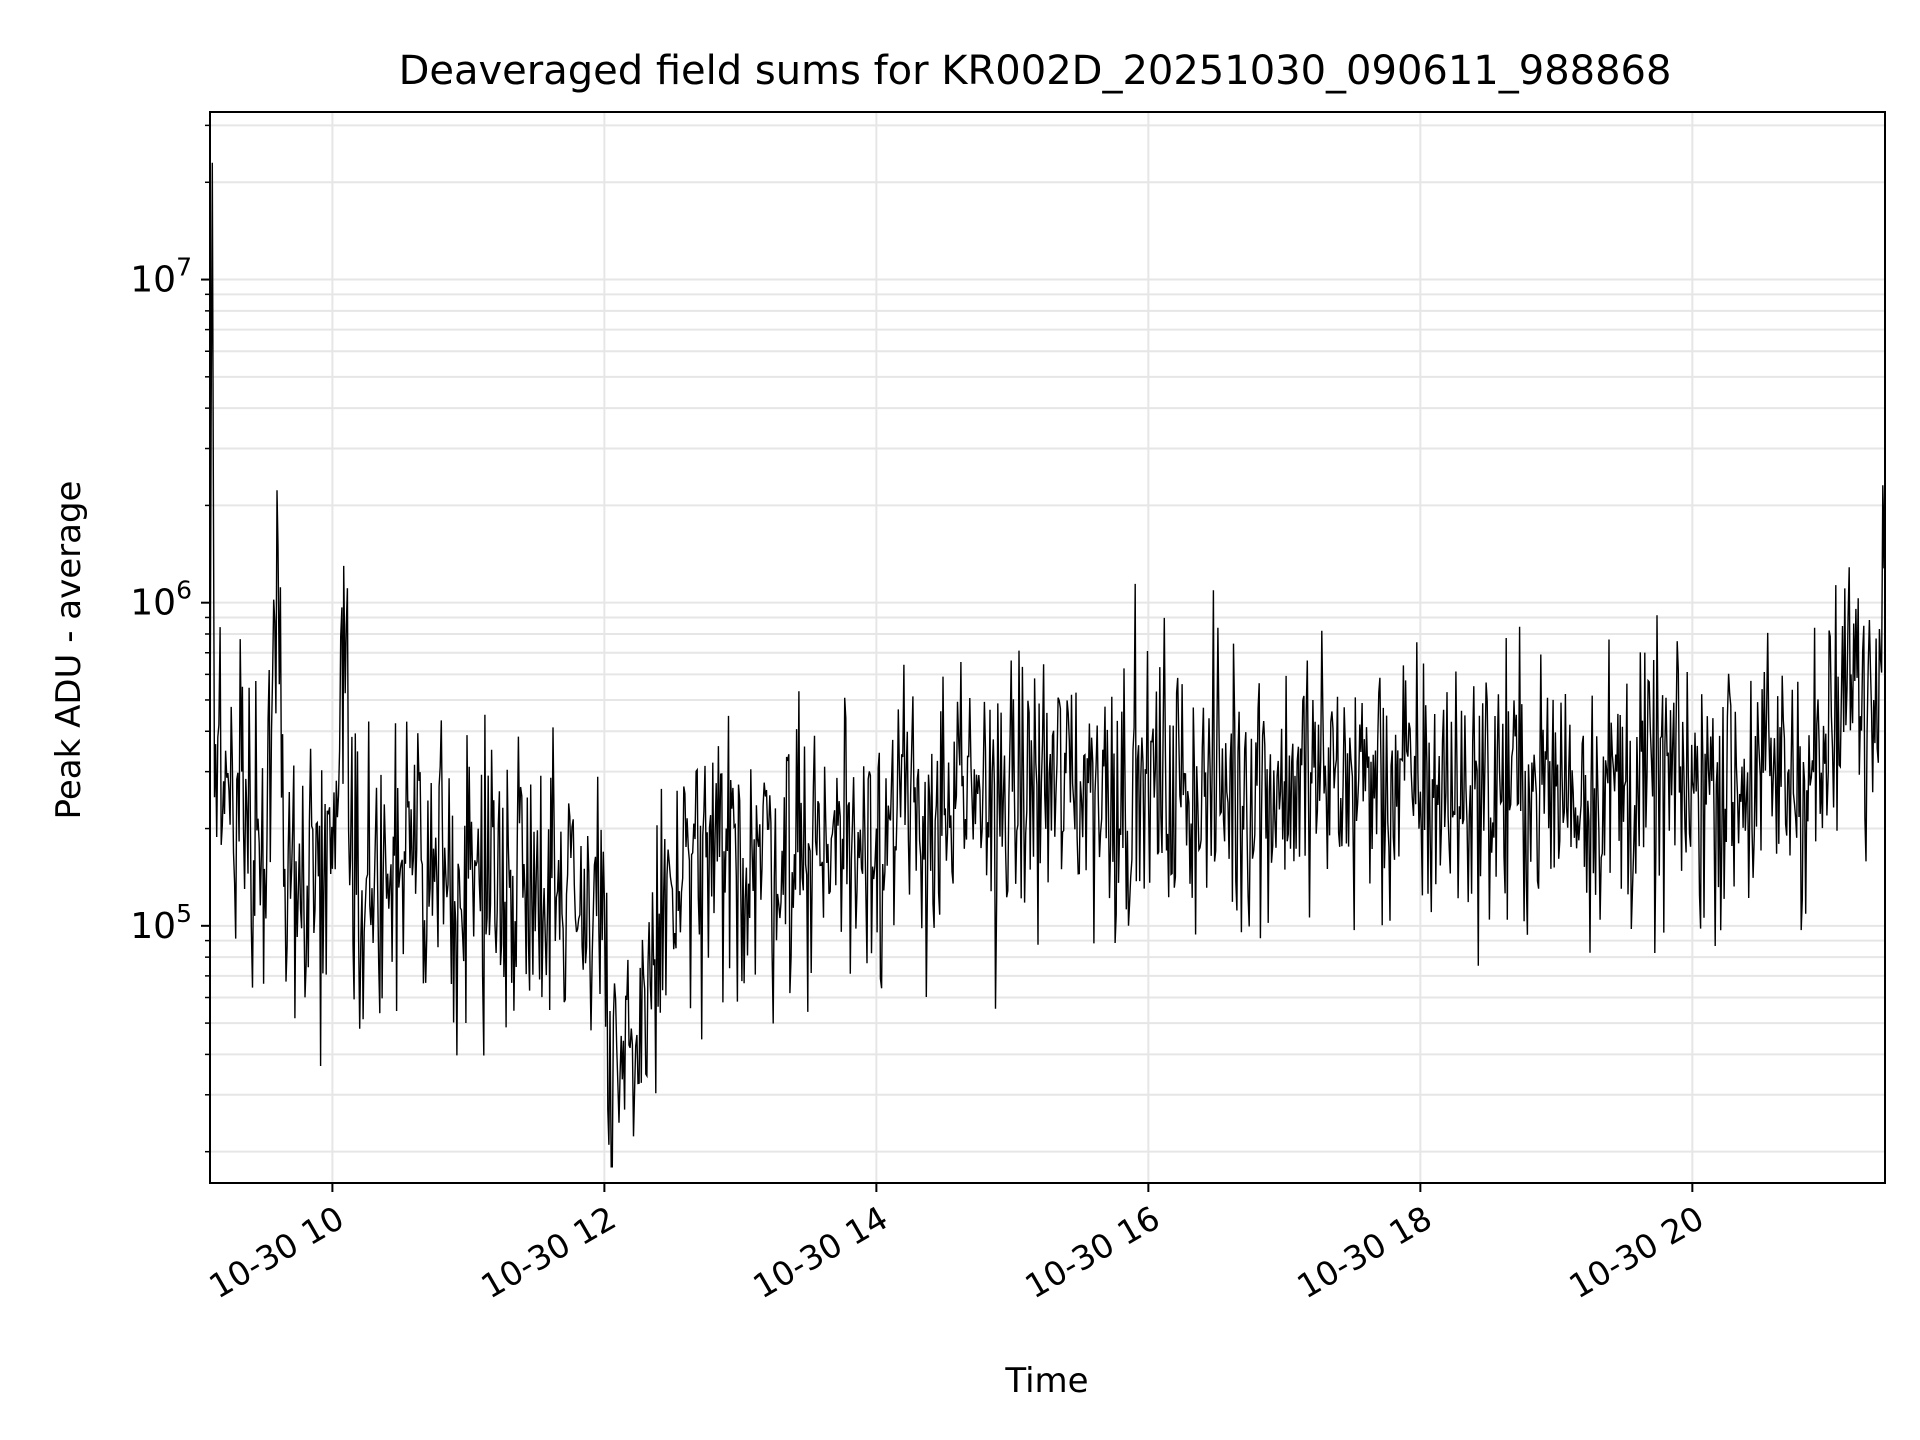 Image resolution: width=1920 pixels, height=1440 pixels. Describe the element at coordinates (161, 600) in the screenshot. I see `y-tick-label: 10⁶` at that location.